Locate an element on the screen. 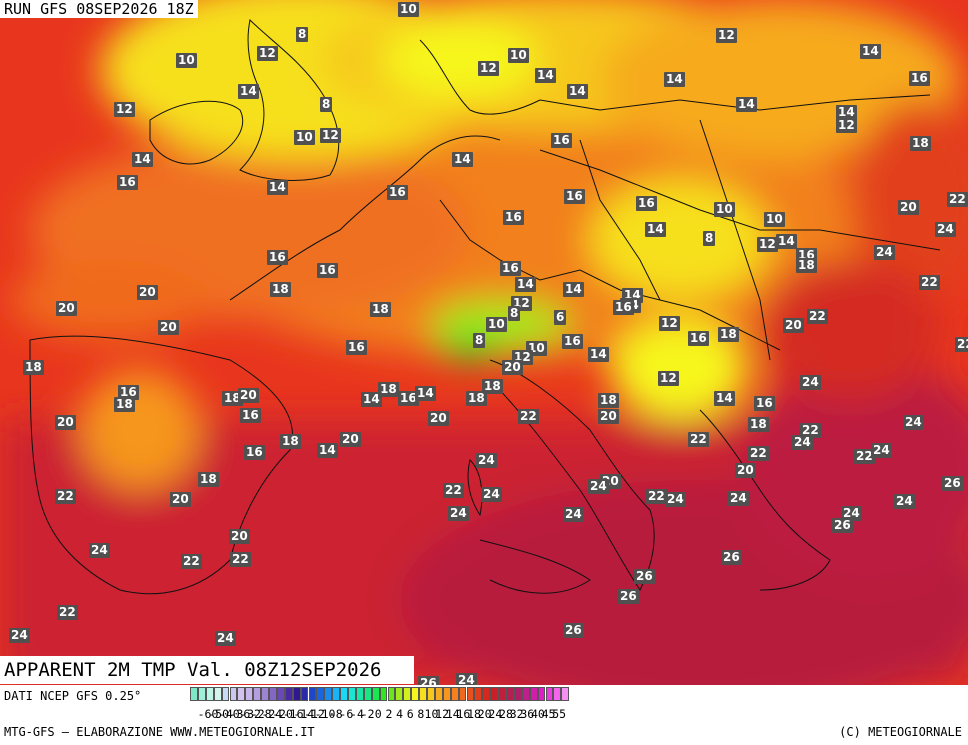 The width and height of the screenshot is (968, 745). legend-tick-label: -32 is located at coordinates (250, 714).